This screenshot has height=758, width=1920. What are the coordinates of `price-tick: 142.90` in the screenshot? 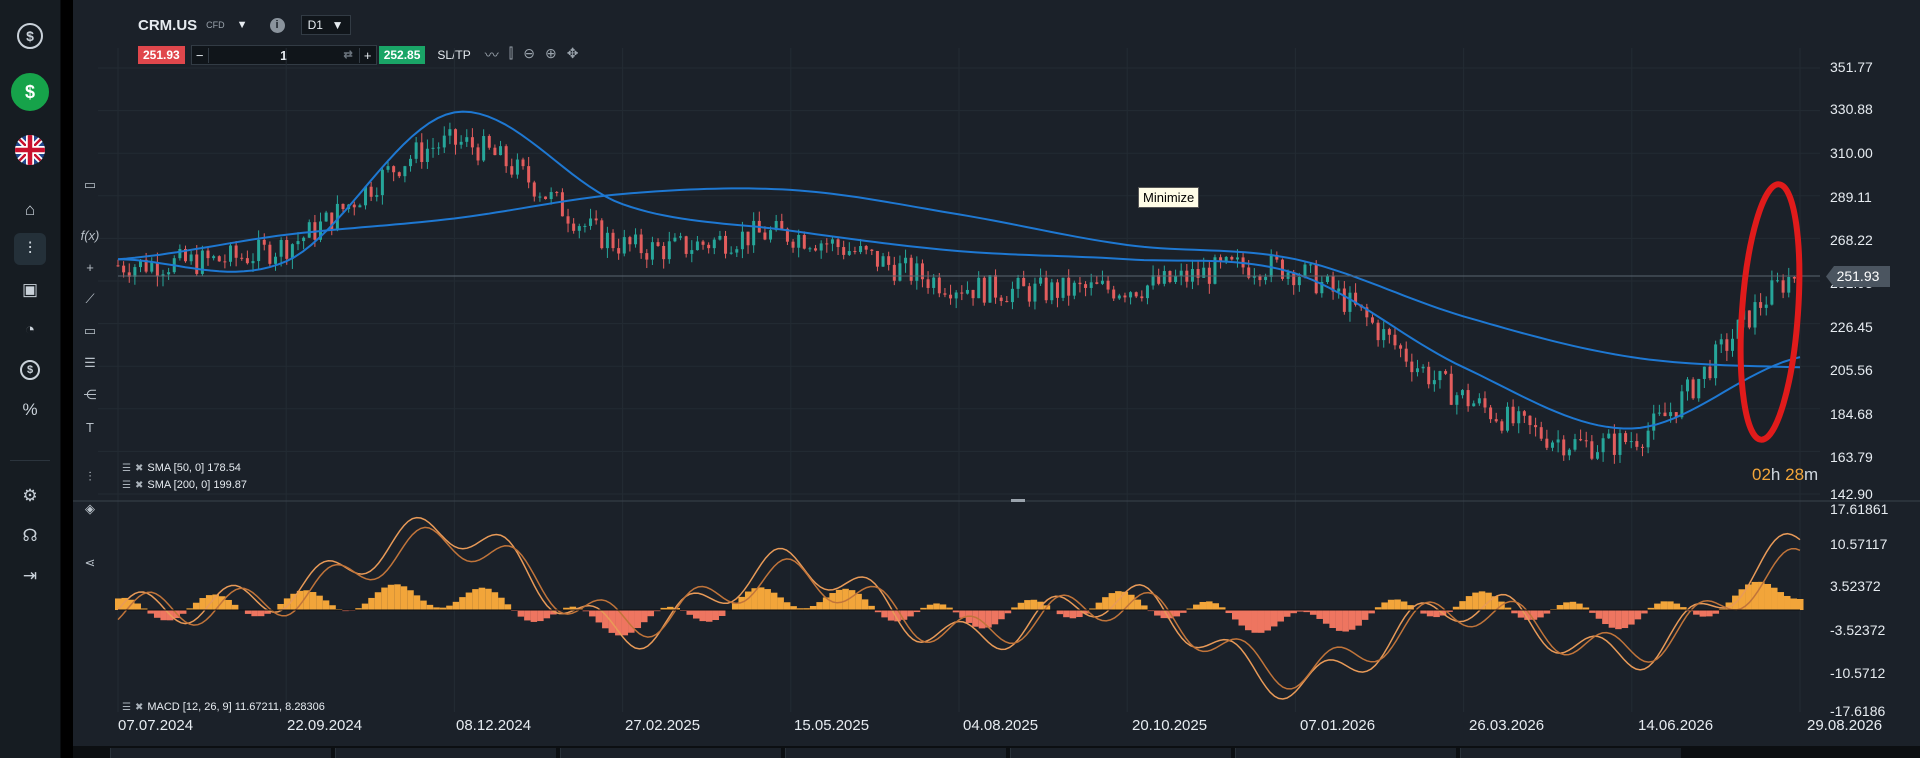 It's located at (1851, 494).